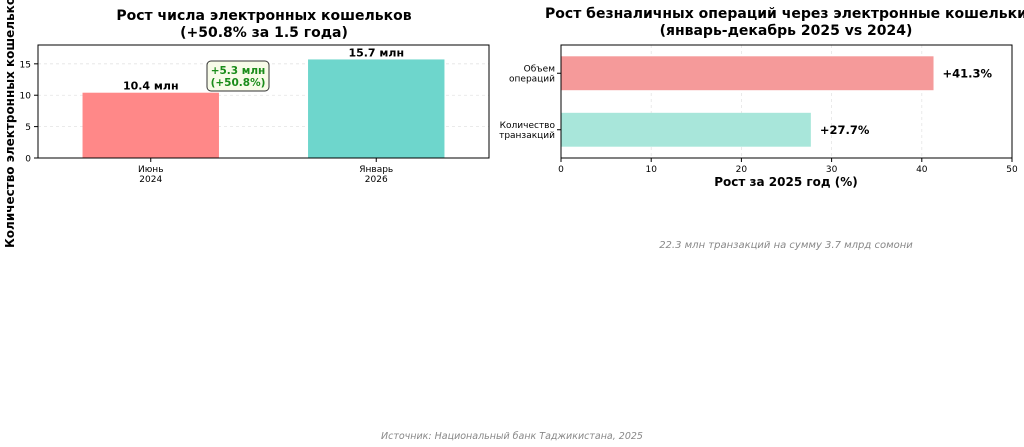  What do you see at coordinates (968, 73) in the screenshot?
I see `operations-bar-label: +41.3%` at bounding box center [968, 73].